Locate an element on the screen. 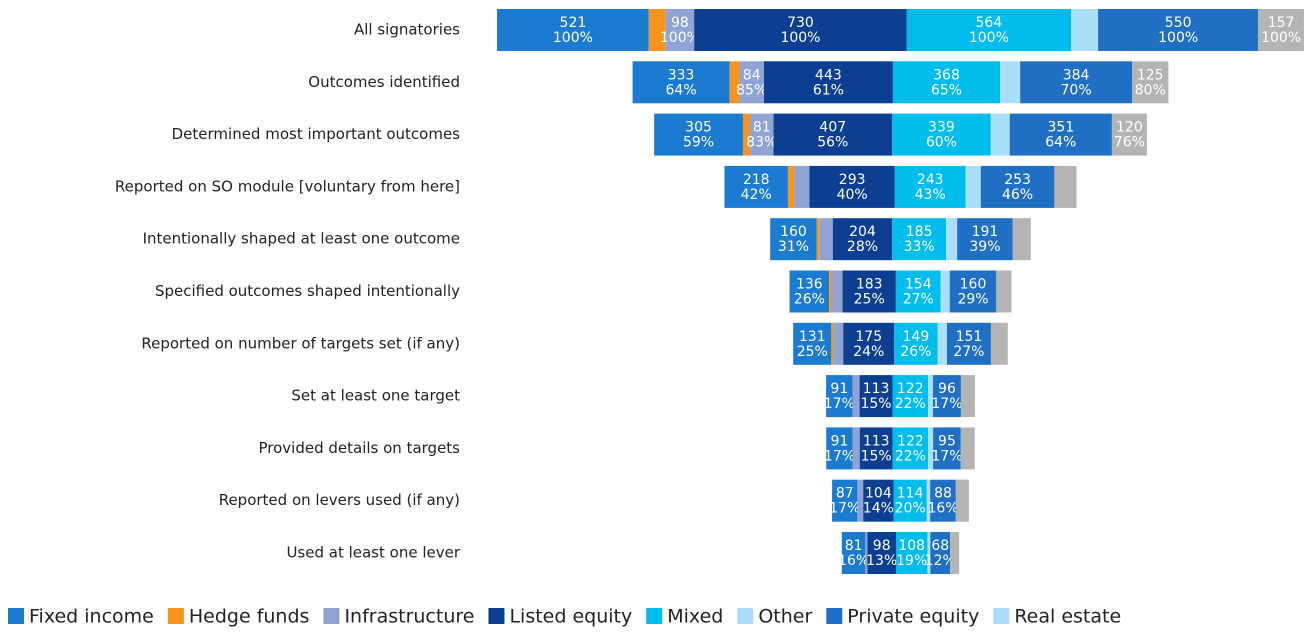 This screenshot has width=1314, height=633. percent-label: 70% is located at coordinates (1076, 90).